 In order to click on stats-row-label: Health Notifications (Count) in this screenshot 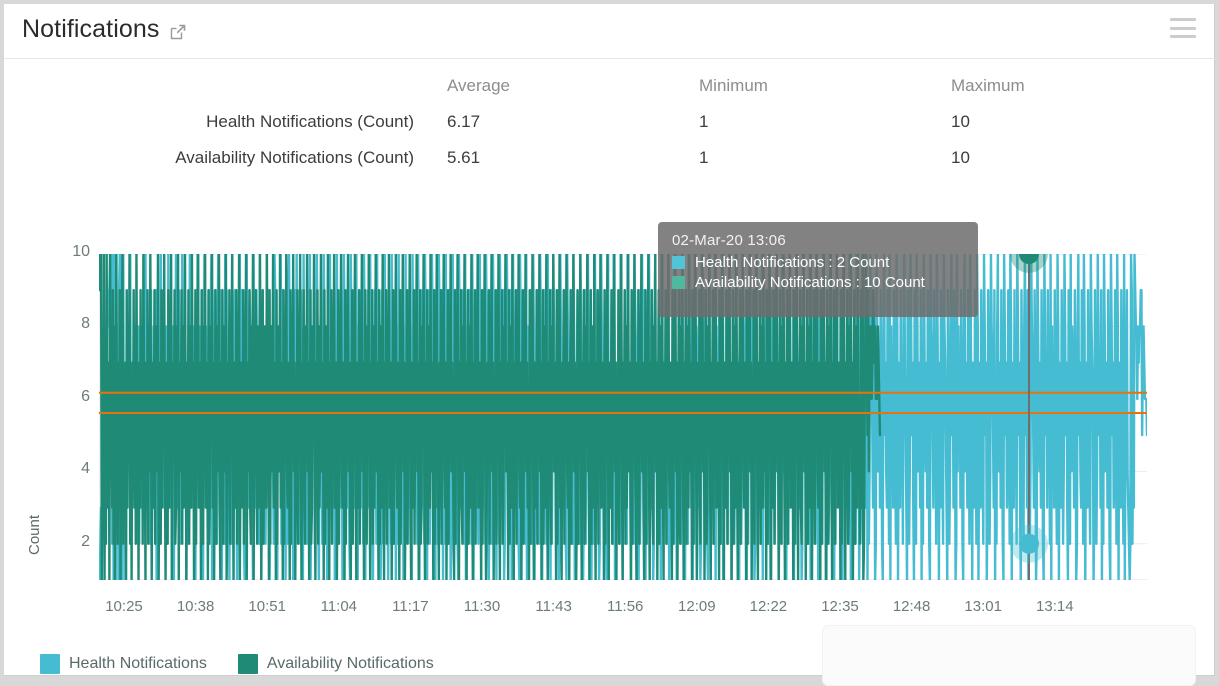, I will do `click(310, 121)`.